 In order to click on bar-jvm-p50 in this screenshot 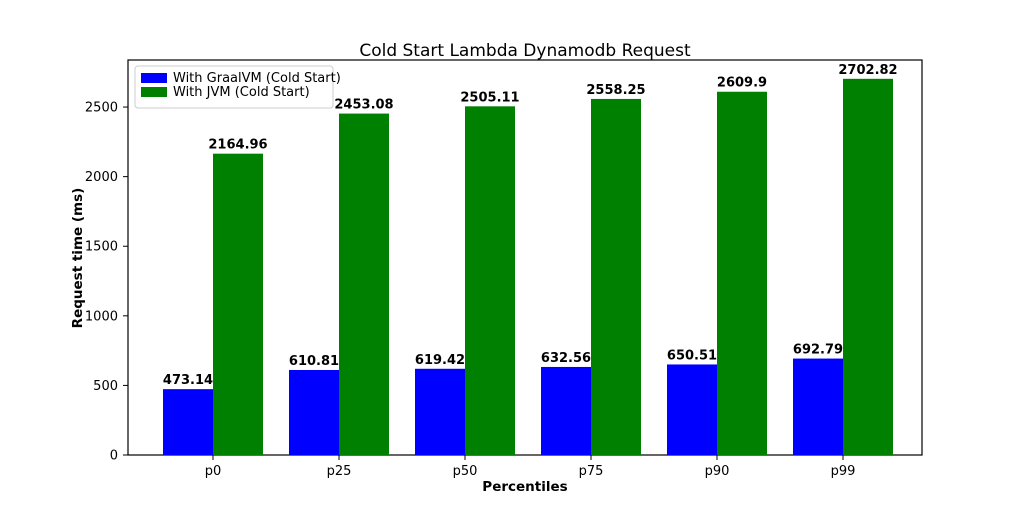, I will do `click(490, 281)`.